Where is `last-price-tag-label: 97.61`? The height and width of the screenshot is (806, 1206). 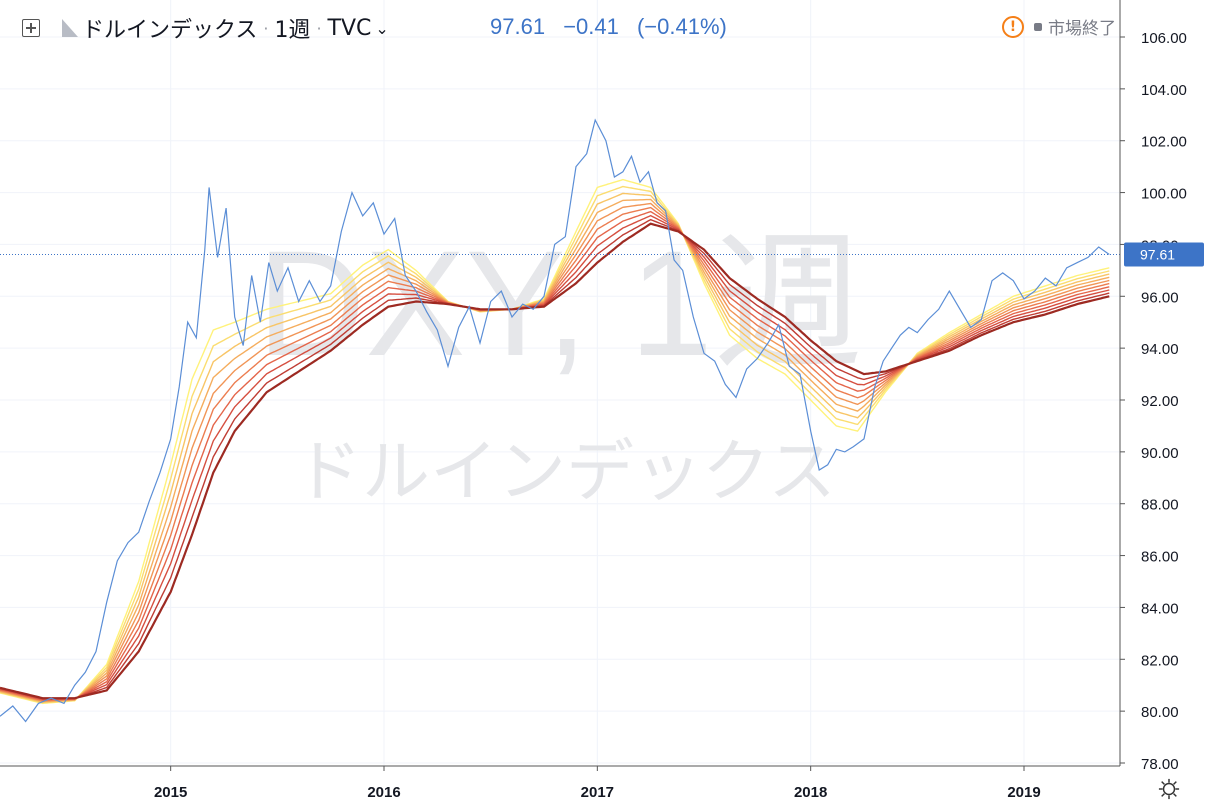 last-price-tag-label: 97.61 is located at coordinates (1157, 255).